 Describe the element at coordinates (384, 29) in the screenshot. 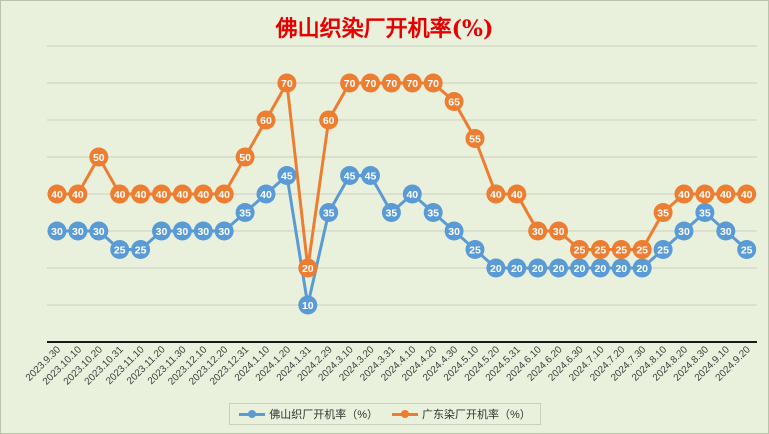

I see `chart-title: 佛山织染厂开机率(%)` at that location.